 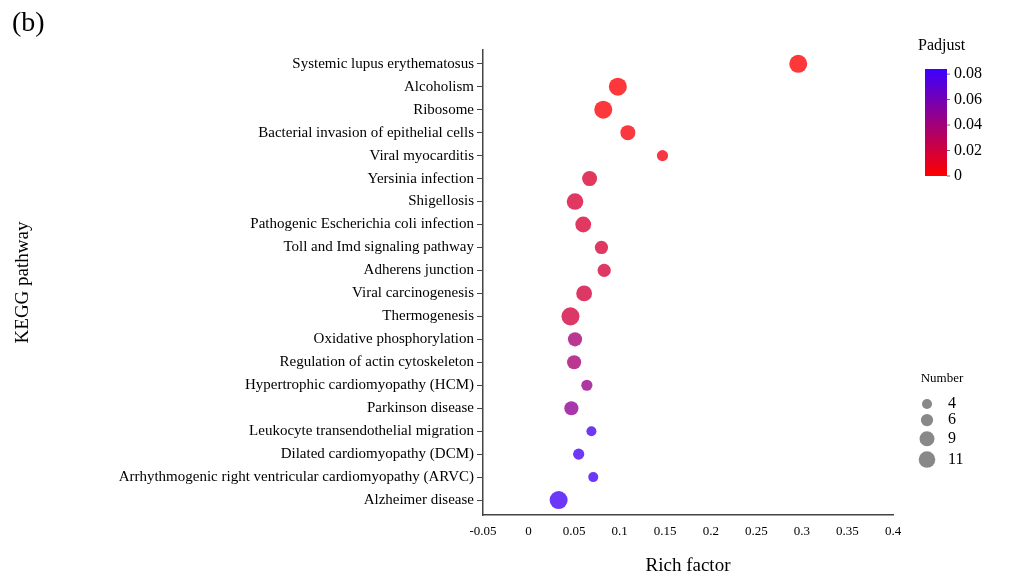 I want to click on y-tick-label: Toll and Imd signaling pathway, so click(x=379, y=246).